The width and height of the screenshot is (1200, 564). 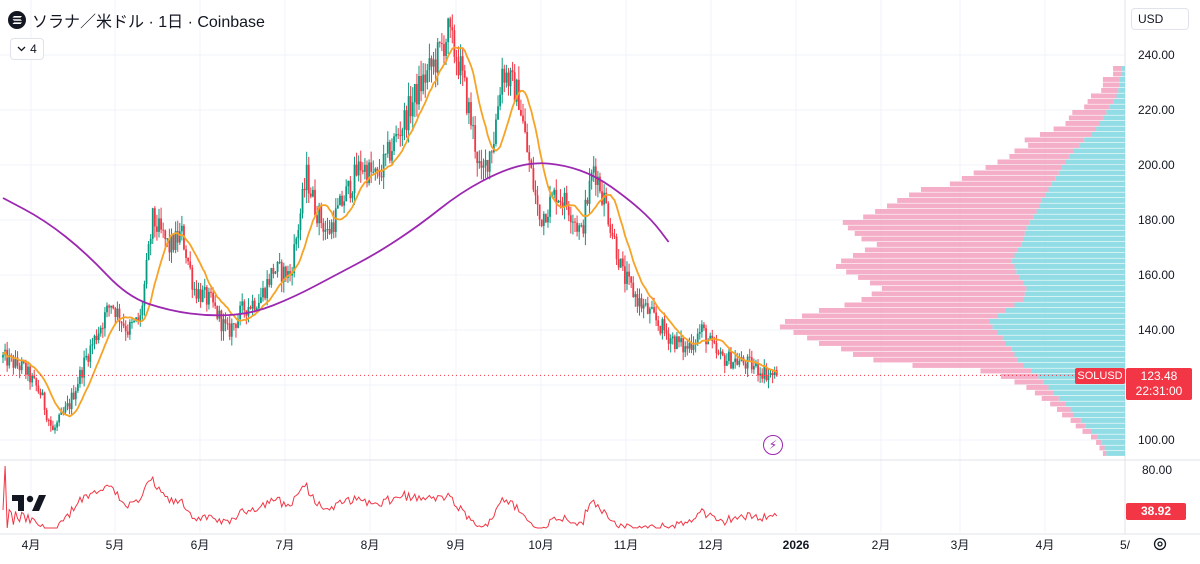 What do you see at coordinates (200, 545) in the screenshot?
I see `x-axis-tick-label: 6月` at bounding box center [200, 545].